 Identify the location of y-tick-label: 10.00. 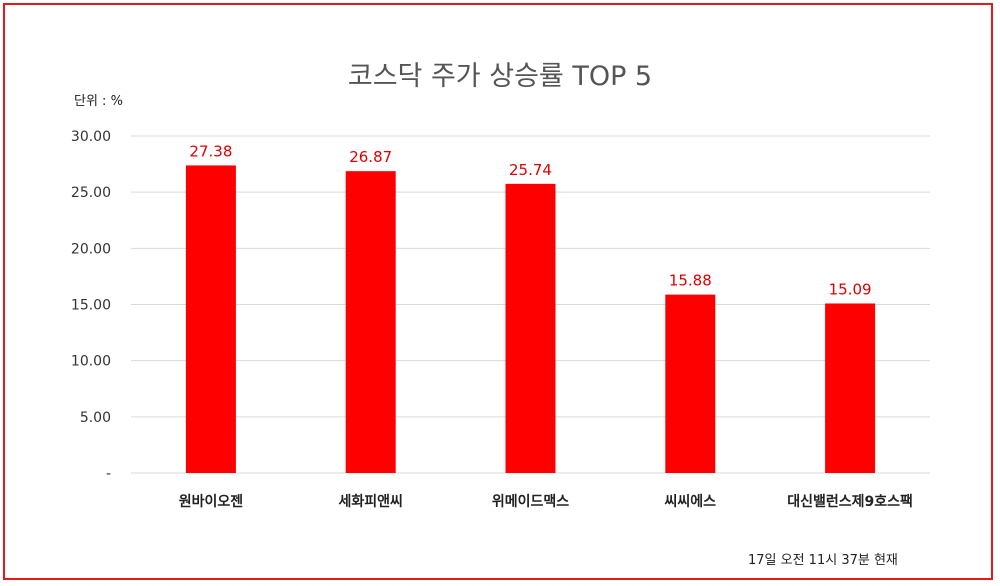
(91, 362).